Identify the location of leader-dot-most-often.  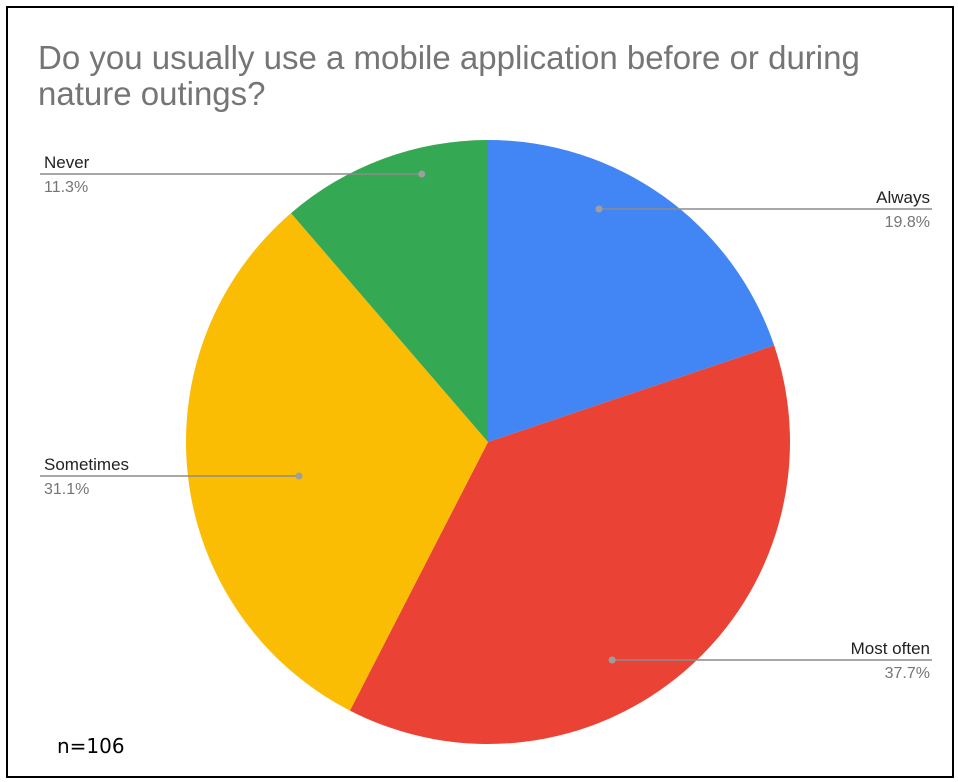
(612, 660).